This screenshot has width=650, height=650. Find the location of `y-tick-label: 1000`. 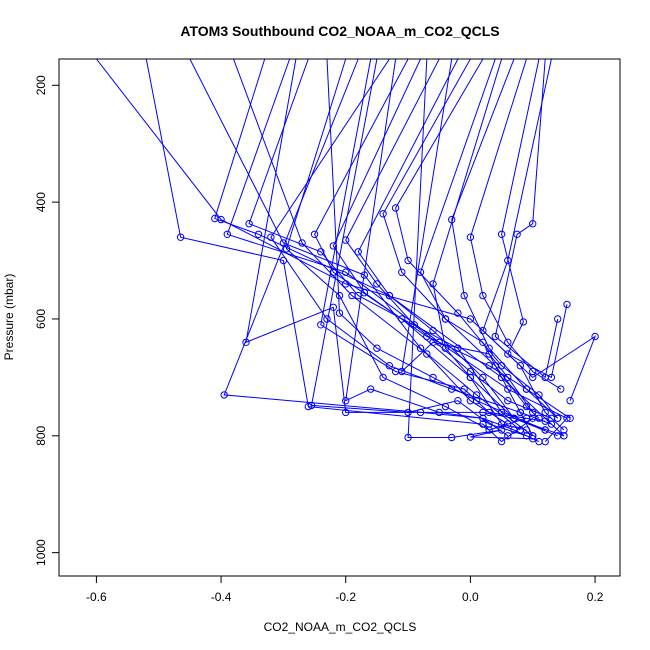

y-tick-label: 1000 is located at coordinates (41, 552).